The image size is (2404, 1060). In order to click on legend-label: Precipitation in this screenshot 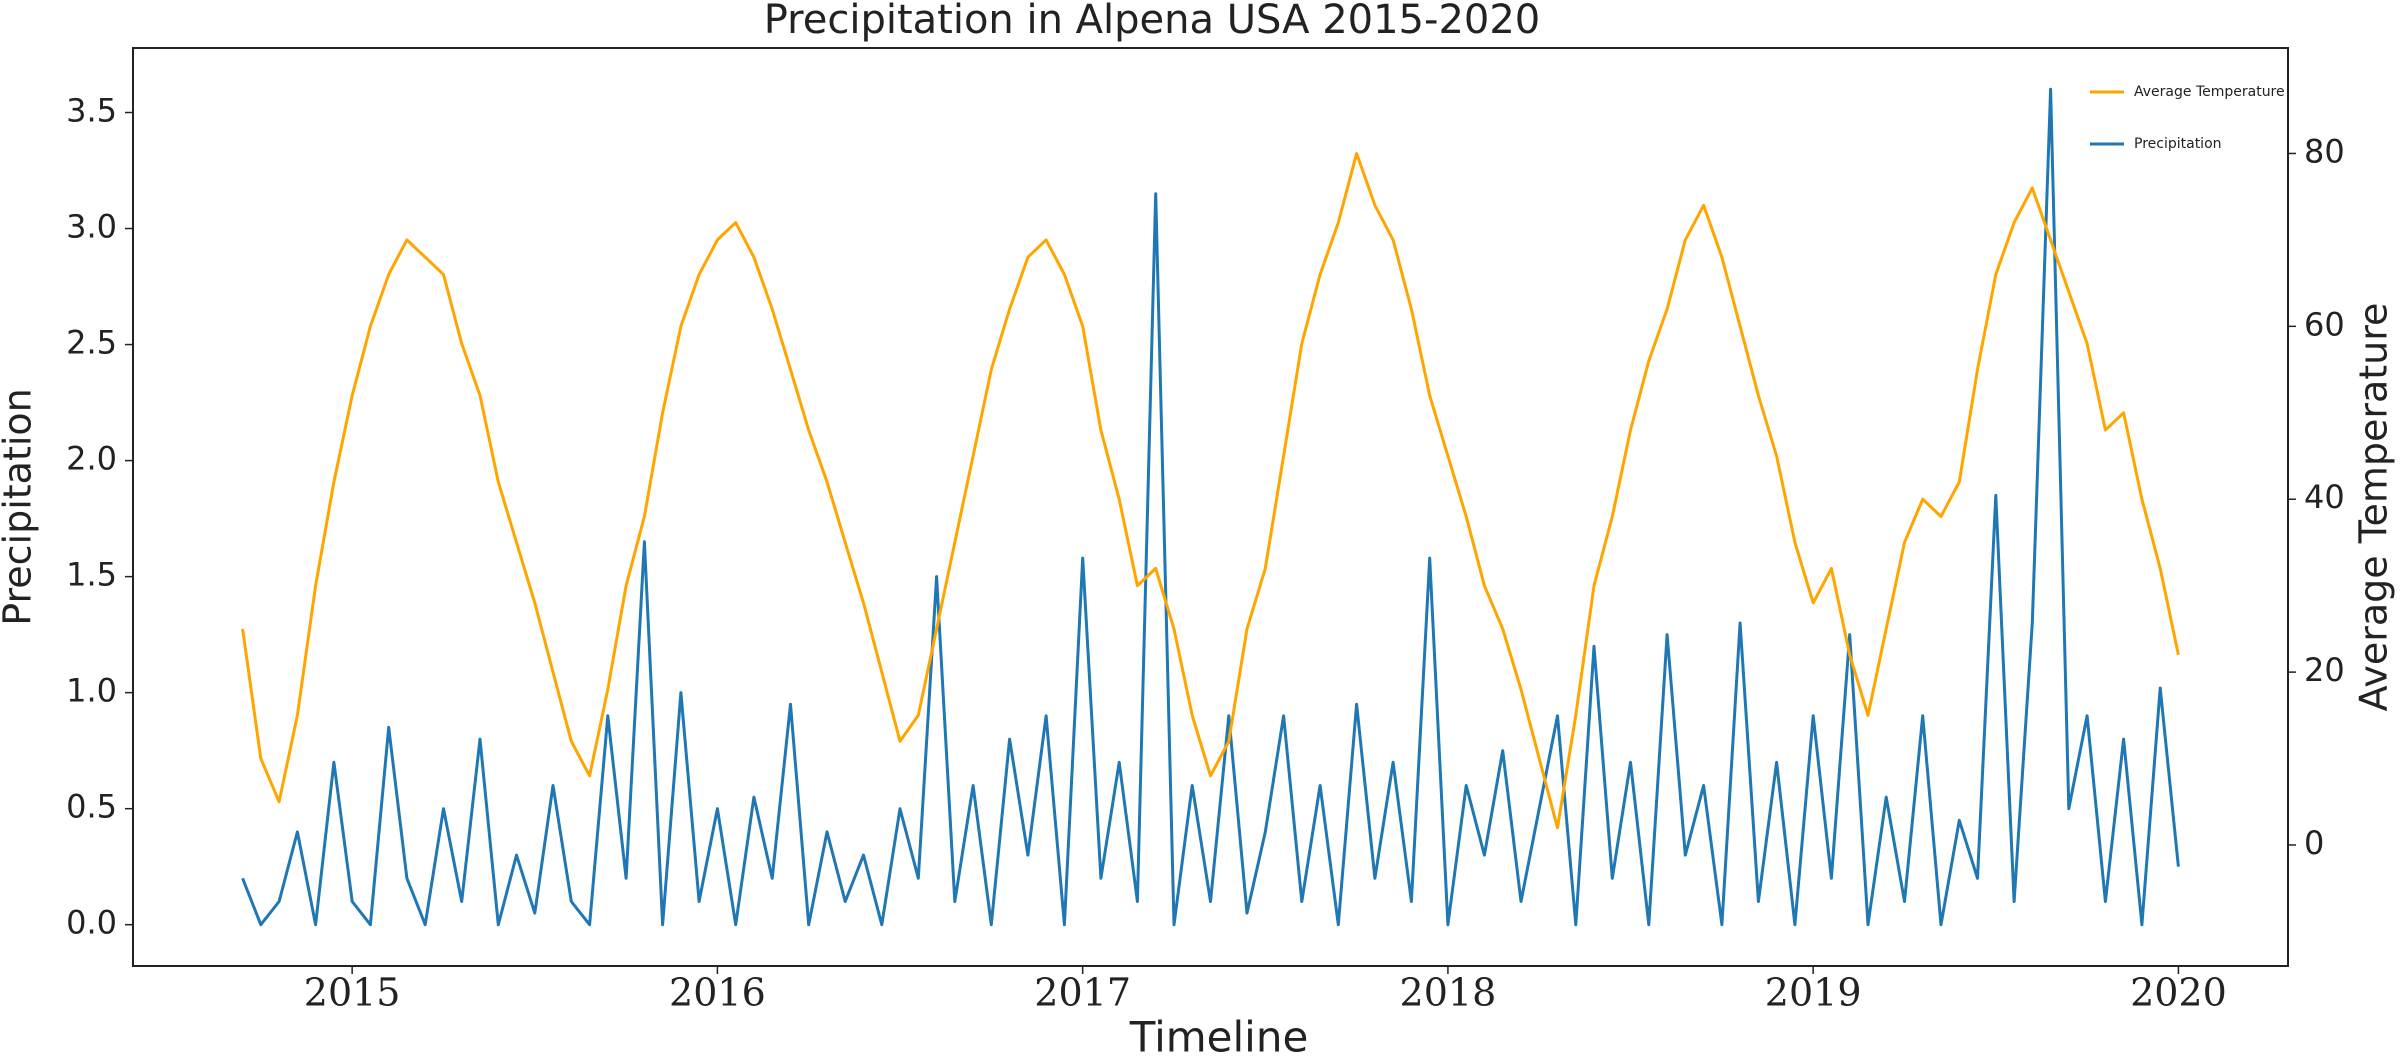, I will do `click(2178, 144)`.